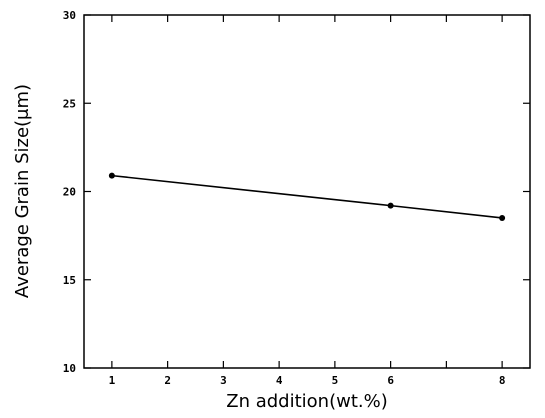 Image resolution: width=545 pixels, height=418 pixels. Describe the element at coordinates (279, 380) in the screenshot. I see `x-tick-label: 4` at that location.